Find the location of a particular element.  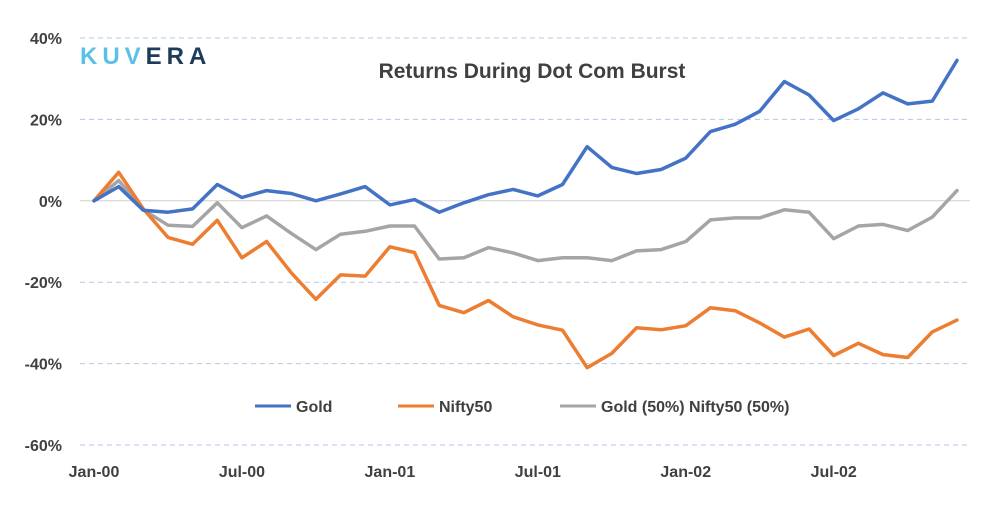

series-line-gold-nifty-mix is located at coordinates (525, 220).